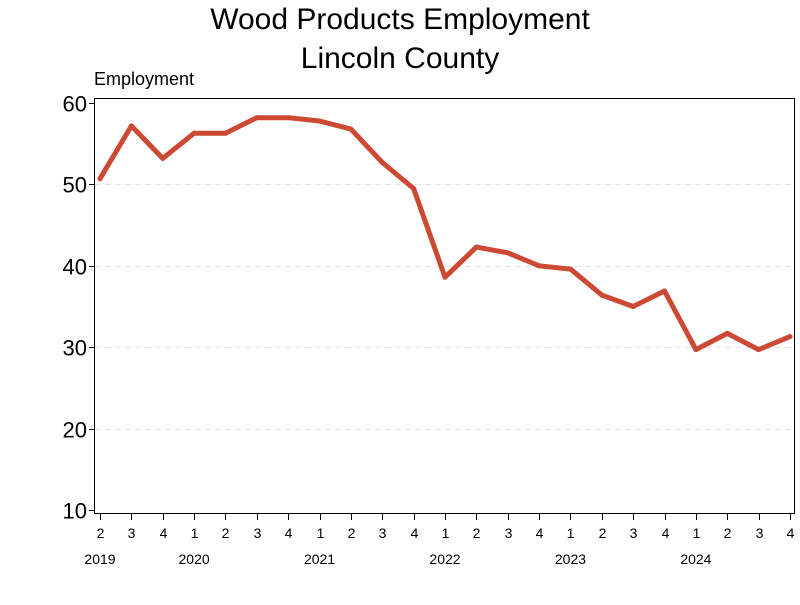 This screenshot has height=605, width=800. What do you see at coordinates (400, 19) in the screenshot?
I see `chart-title-line1: Wood Products Employment` at bounding box center [400, 19].